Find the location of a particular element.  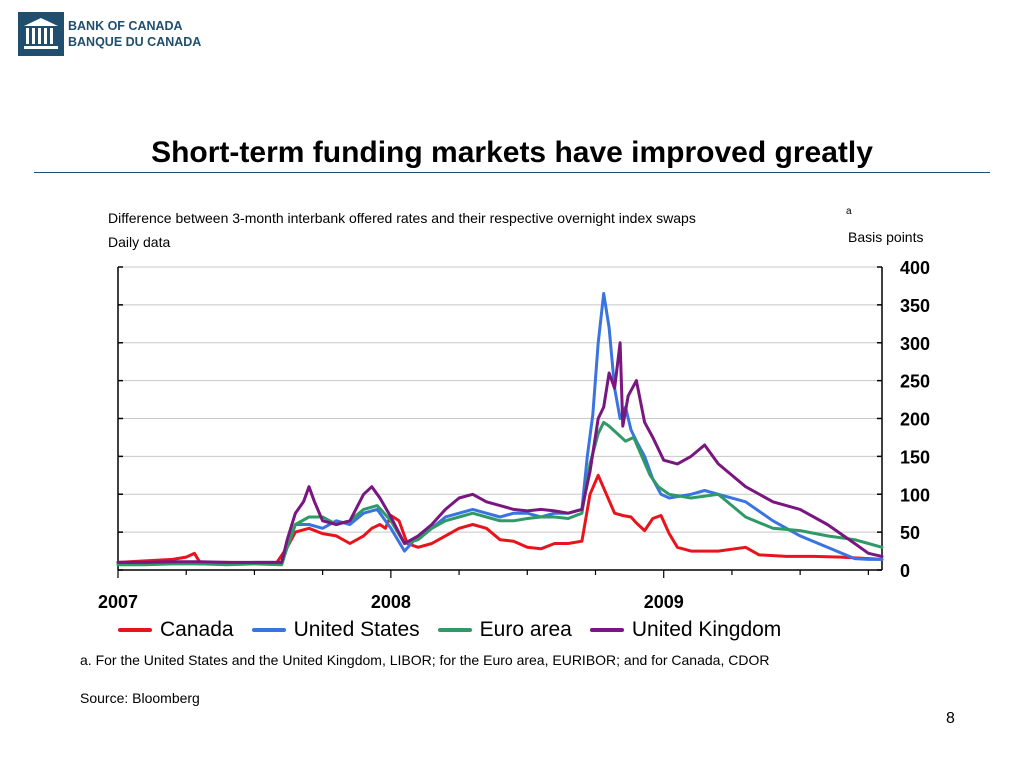

bank-building-icon is located at coordinates (41, 34).